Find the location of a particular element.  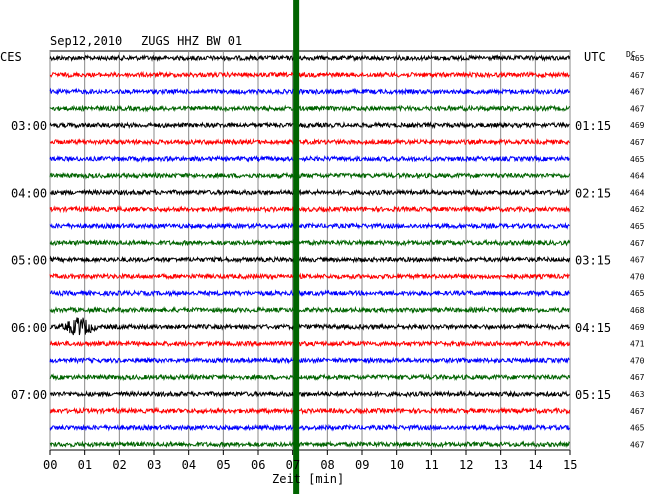

header-station: ZUGS HHZ BW 01 is located at coordinates (191, 41).